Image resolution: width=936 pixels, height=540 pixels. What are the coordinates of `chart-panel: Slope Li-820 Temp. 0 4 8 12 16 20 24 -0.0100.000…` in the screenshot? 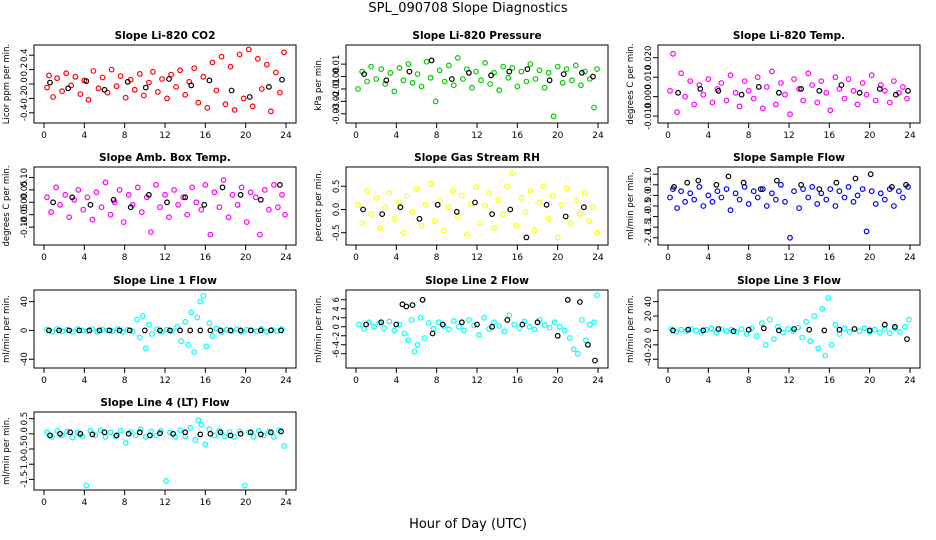 It's located at (773, 85).